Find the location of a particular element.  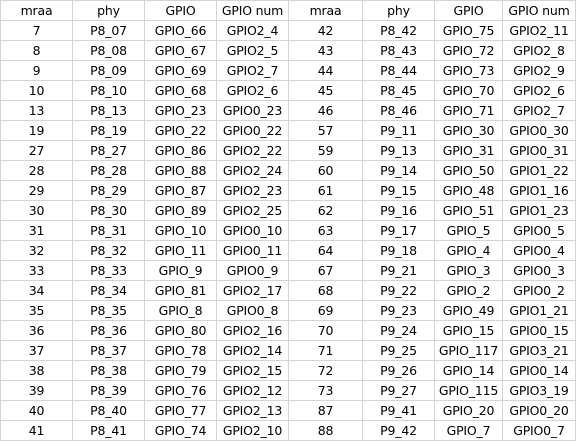

phy-cell: P8_31 is located at coordinates (108, 230).